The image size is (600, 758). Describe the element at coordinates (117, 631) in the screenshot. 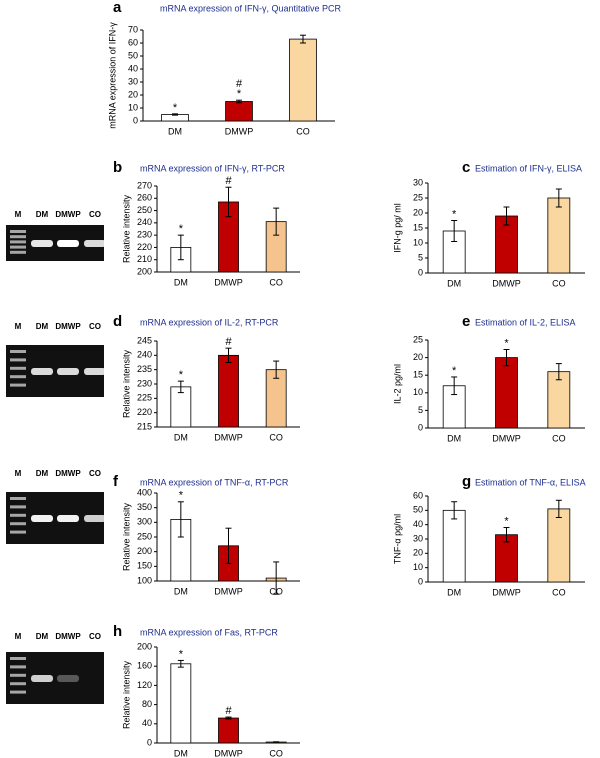

I see `panel-letter: h` at that location.